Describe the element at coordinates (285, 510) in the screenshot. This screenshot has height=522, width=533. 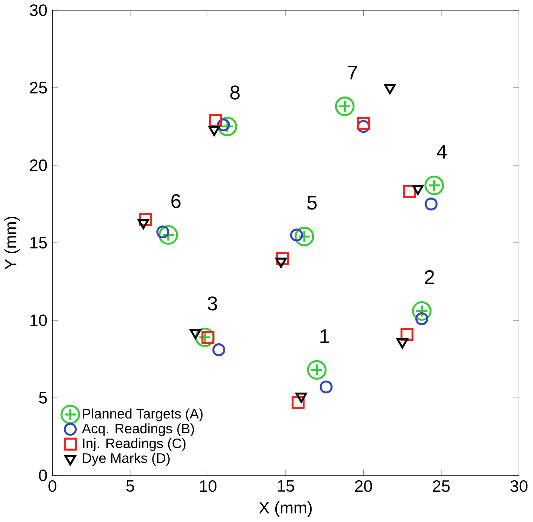
I see `x-axis-title: X (mm)` at that location.